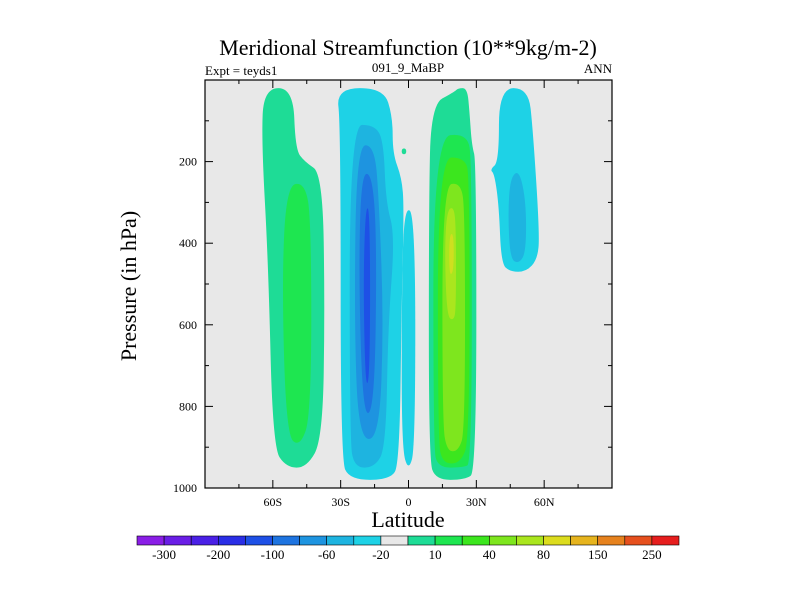  Describe the element at coordinates (408, 47) in the screenshot. I see `chart-title: Meridional Streamfunction (10**9kg/m-2)` at that location.